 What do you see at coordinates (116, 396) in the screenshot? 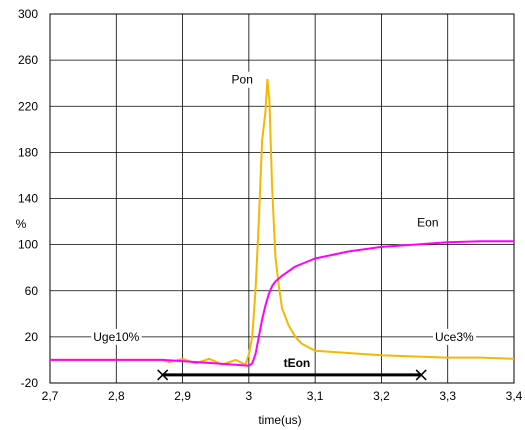
I see `x-tick-label: 2,8` at bounding box center [116, 396].